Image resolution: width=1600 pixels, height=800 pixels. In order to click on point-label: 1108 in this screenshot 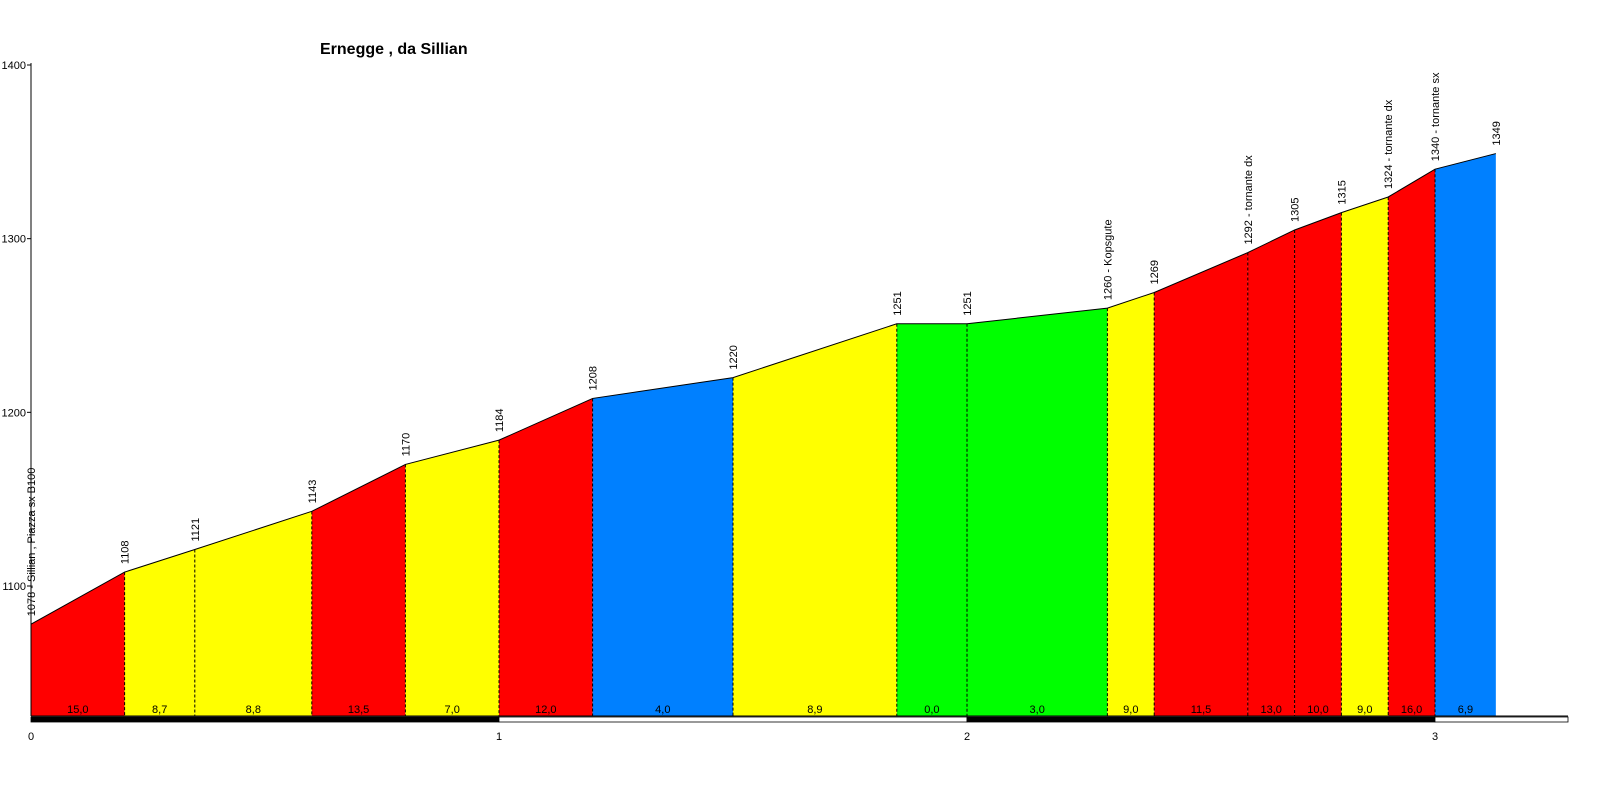, I will do `click(126, 552)`.